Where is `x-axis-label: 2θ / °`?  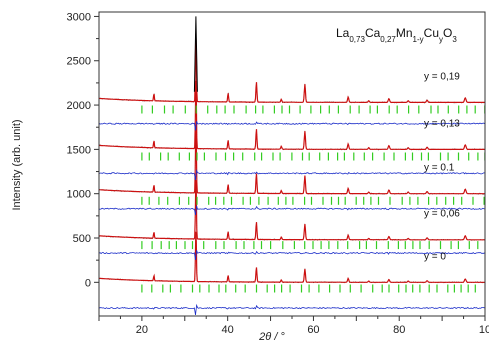
x-axis-label: 2θ / ° is located at coordinates (271, 337).